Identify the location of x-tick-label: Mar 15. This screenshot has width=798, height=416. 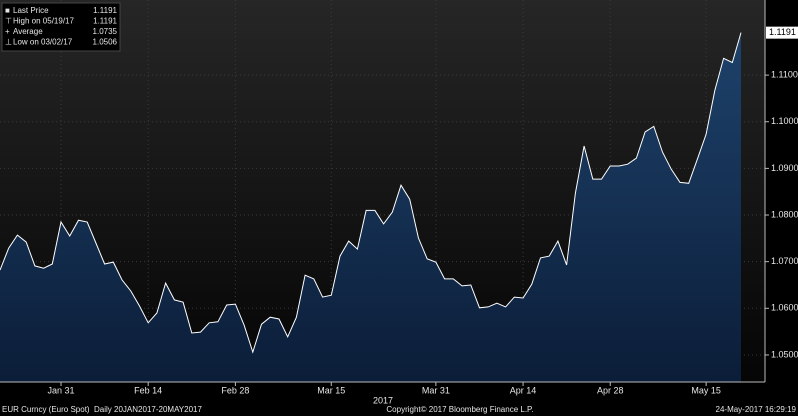
(331, 390).